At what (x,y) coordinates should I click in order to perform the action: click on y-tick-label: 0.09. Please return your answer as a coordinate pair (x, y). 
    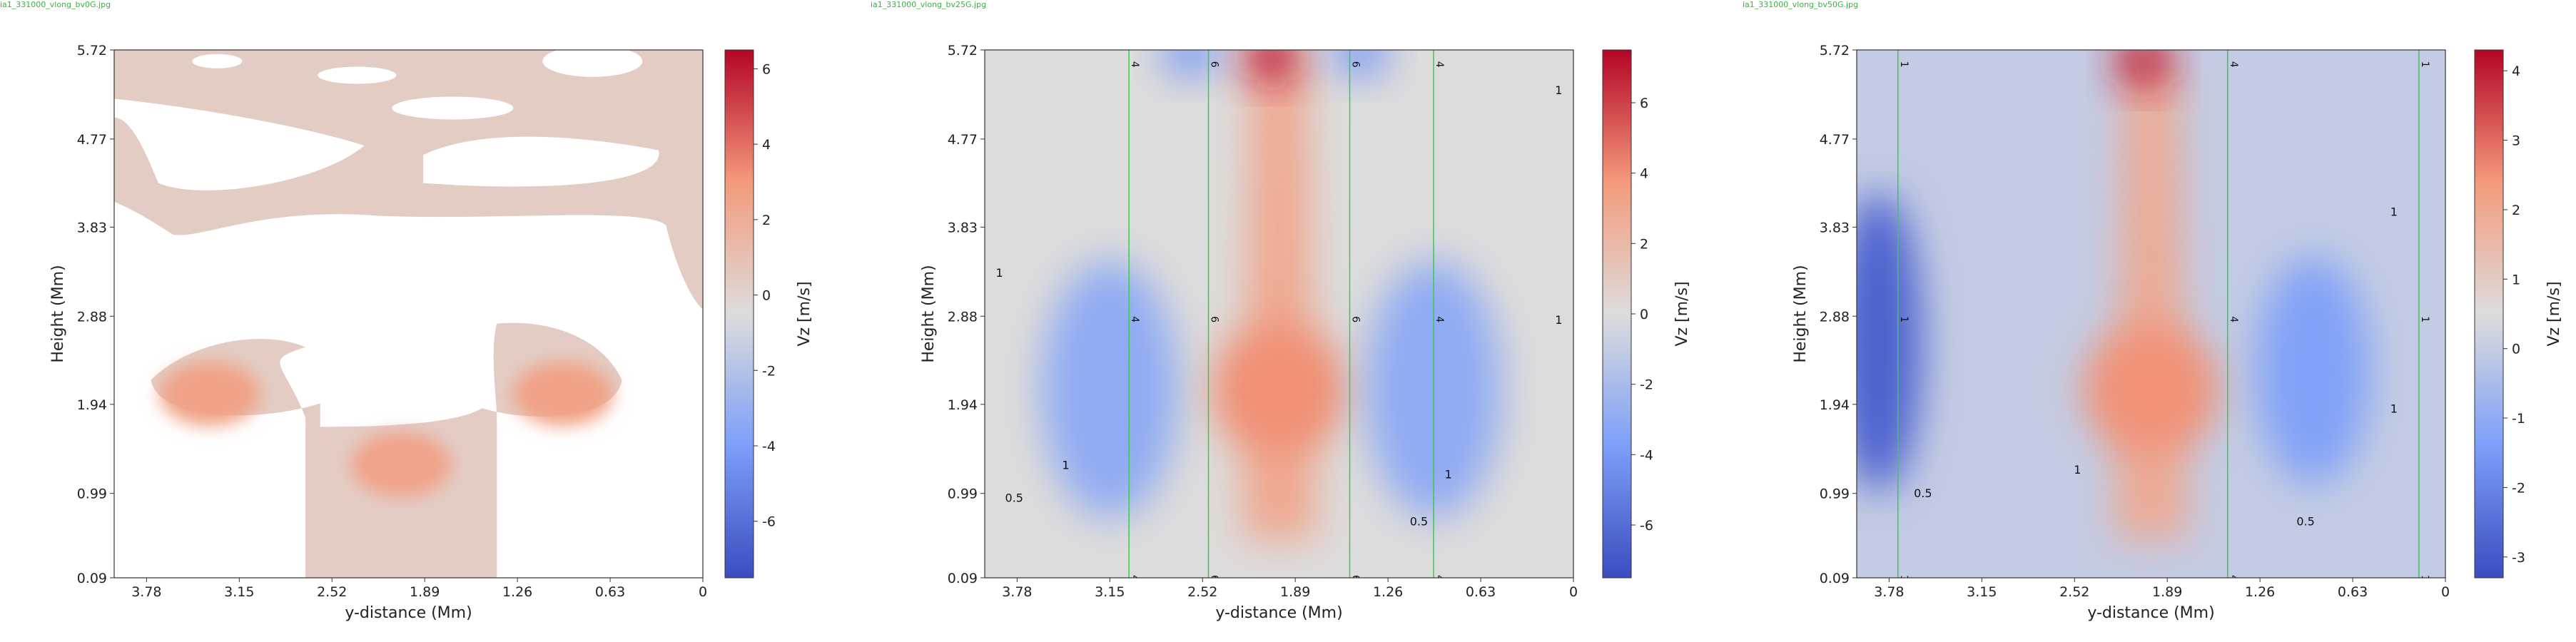
    Looking at the image, I should click on (92, 578).